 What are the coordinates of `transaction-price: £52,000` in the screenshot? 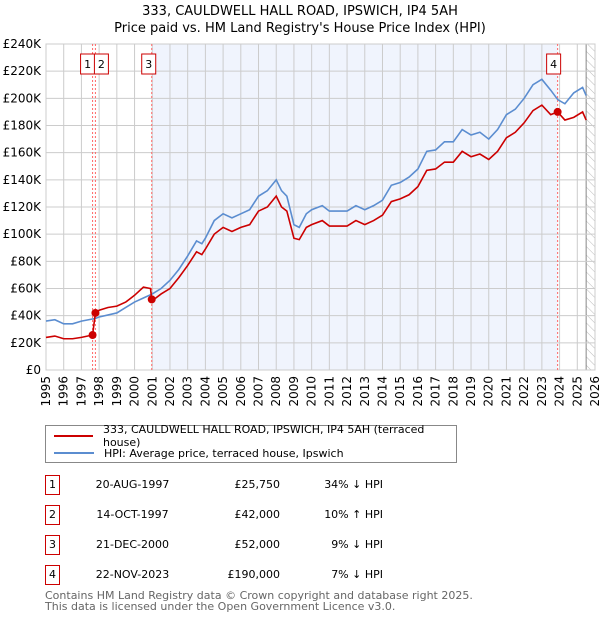 It's located at (257, 544).